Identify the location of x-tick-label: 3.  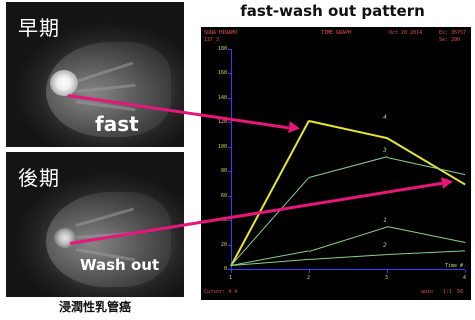
(387, 278).